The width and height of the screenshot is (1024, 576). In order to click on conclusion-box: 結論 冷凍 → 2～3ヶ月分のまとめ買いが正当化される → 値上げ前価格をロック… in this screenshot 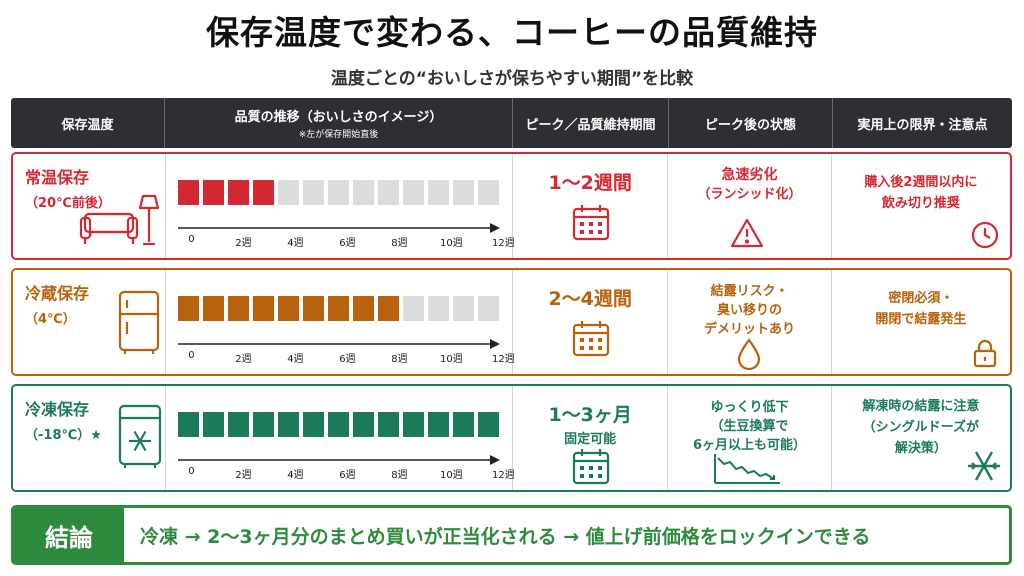, I will do `click(511, 535)`.